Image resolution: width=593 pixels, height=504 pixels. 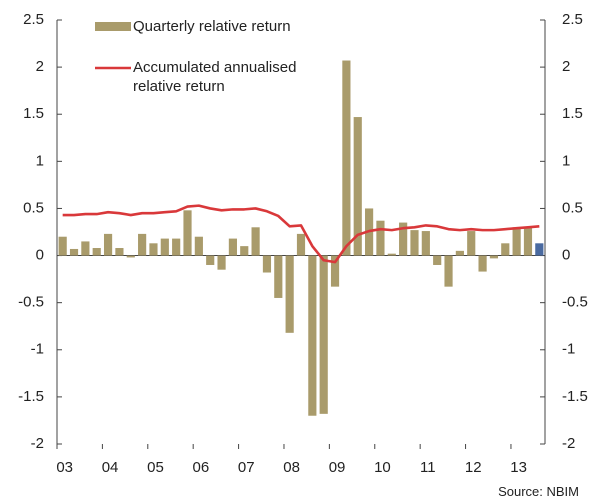 I want to click on y2-tick-label: -0.5, so click(x=575, y=302).